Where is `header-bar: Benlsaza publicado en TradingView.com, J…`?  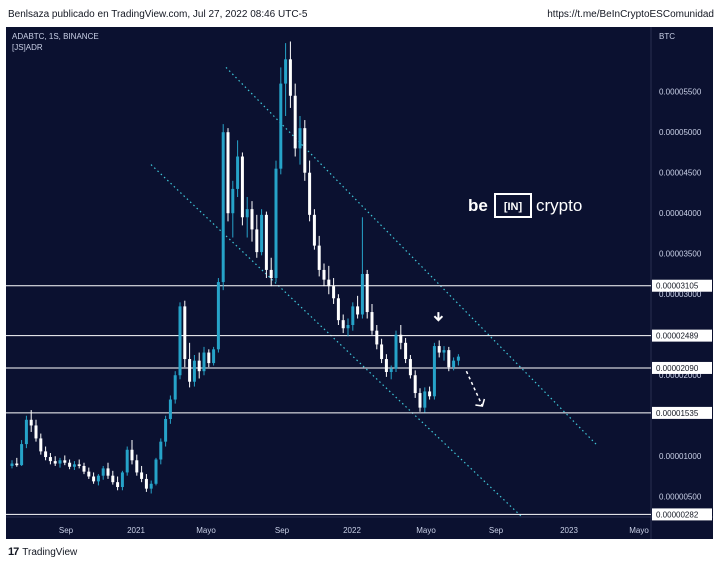 header-bar: Benlsaza publicado en TradingView.com, J… is located at coordinates (361, 14).